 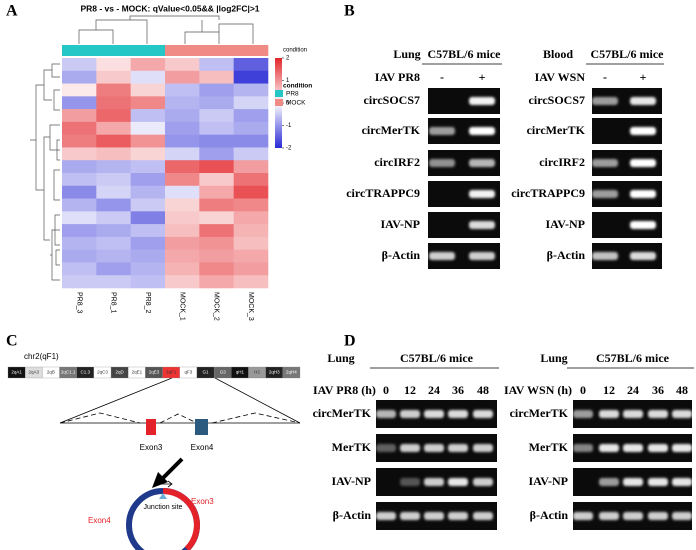 I want to click on exon4-box, so click(x=201, y=427).